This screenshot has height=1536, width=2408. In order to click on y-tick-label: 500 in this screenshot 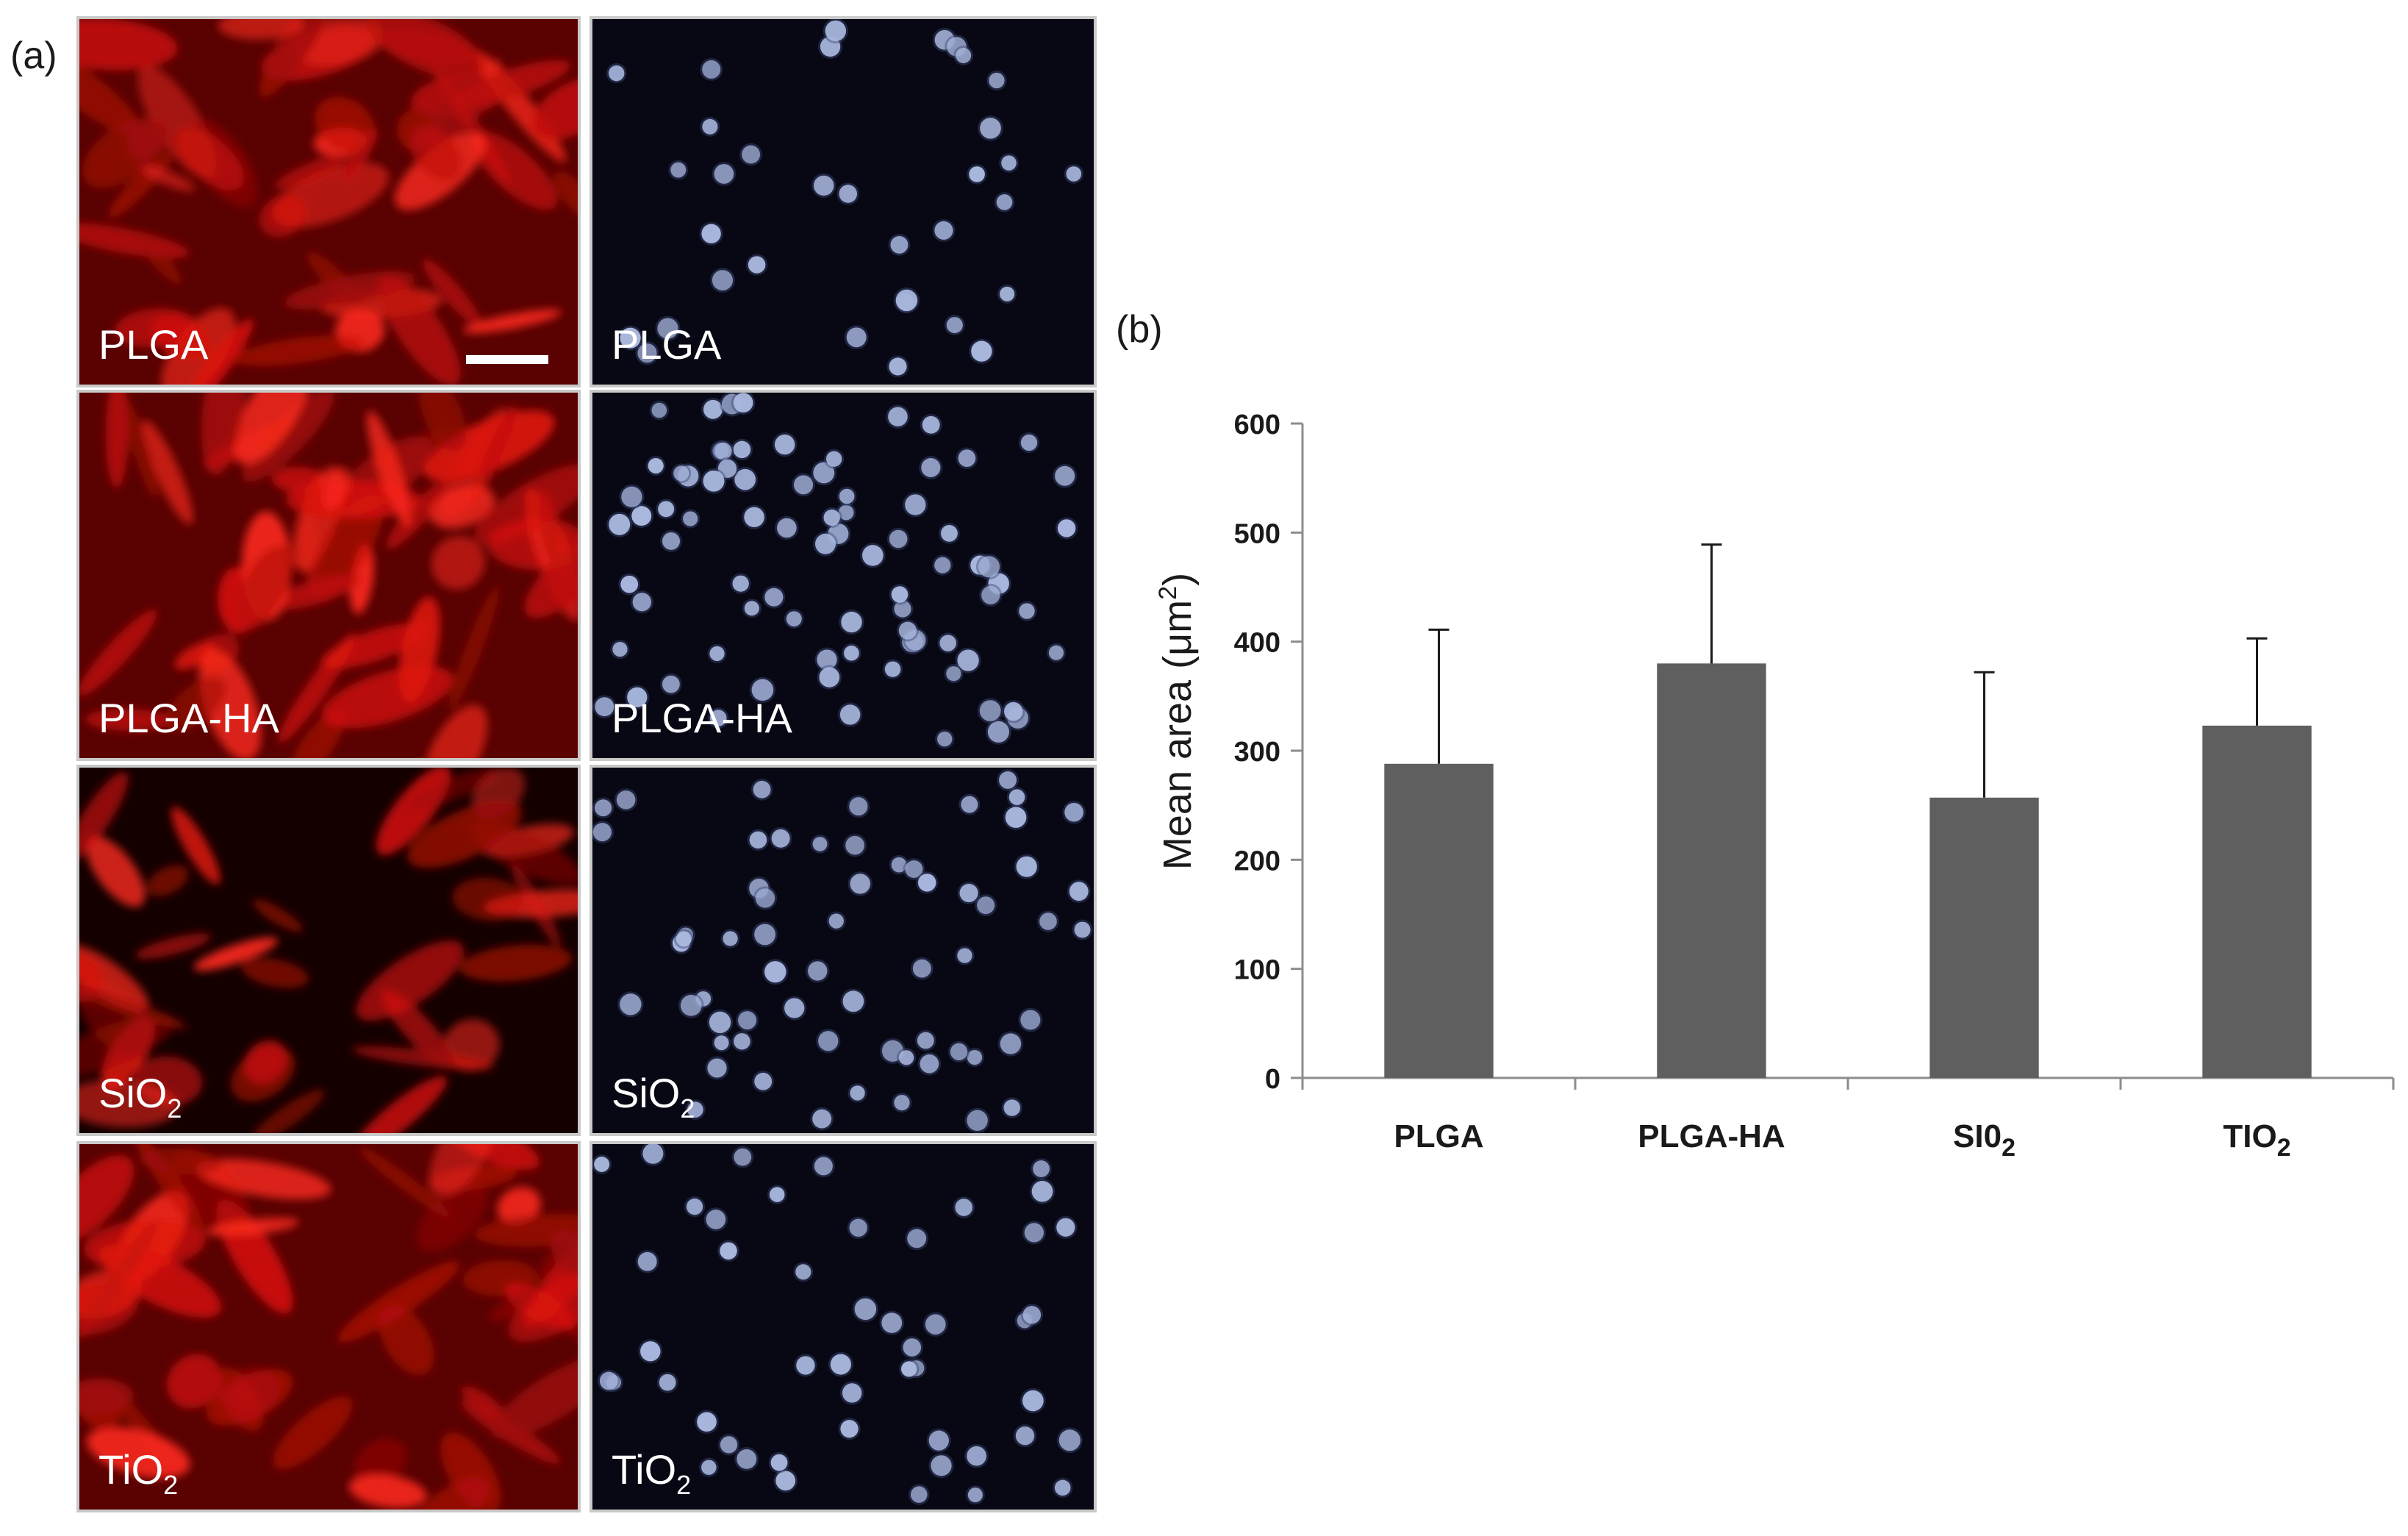, I will do `click(1257, 533)`.